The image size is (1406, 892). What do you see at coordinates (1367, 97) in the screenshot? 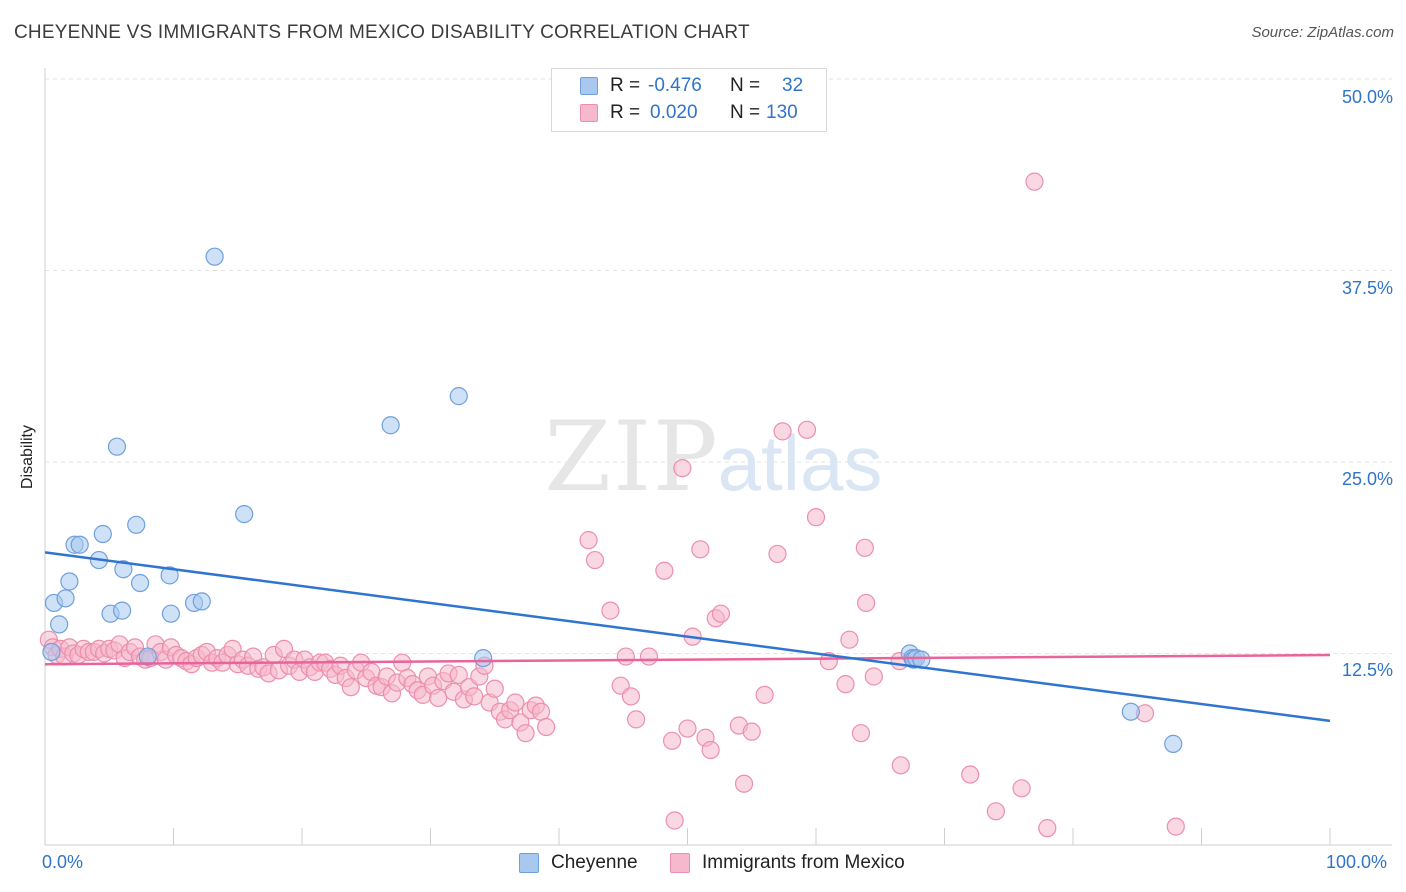
I see `y-tick-label-50: 50.0%` at bounding box center [1367, 97].